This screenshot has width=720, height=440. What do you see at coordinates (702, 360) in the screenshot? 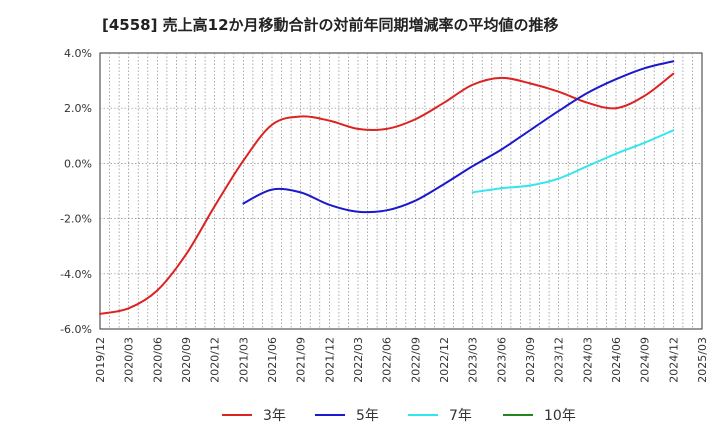
I see `x-tick-label: 2025/03` at bounding box center [702, 360].